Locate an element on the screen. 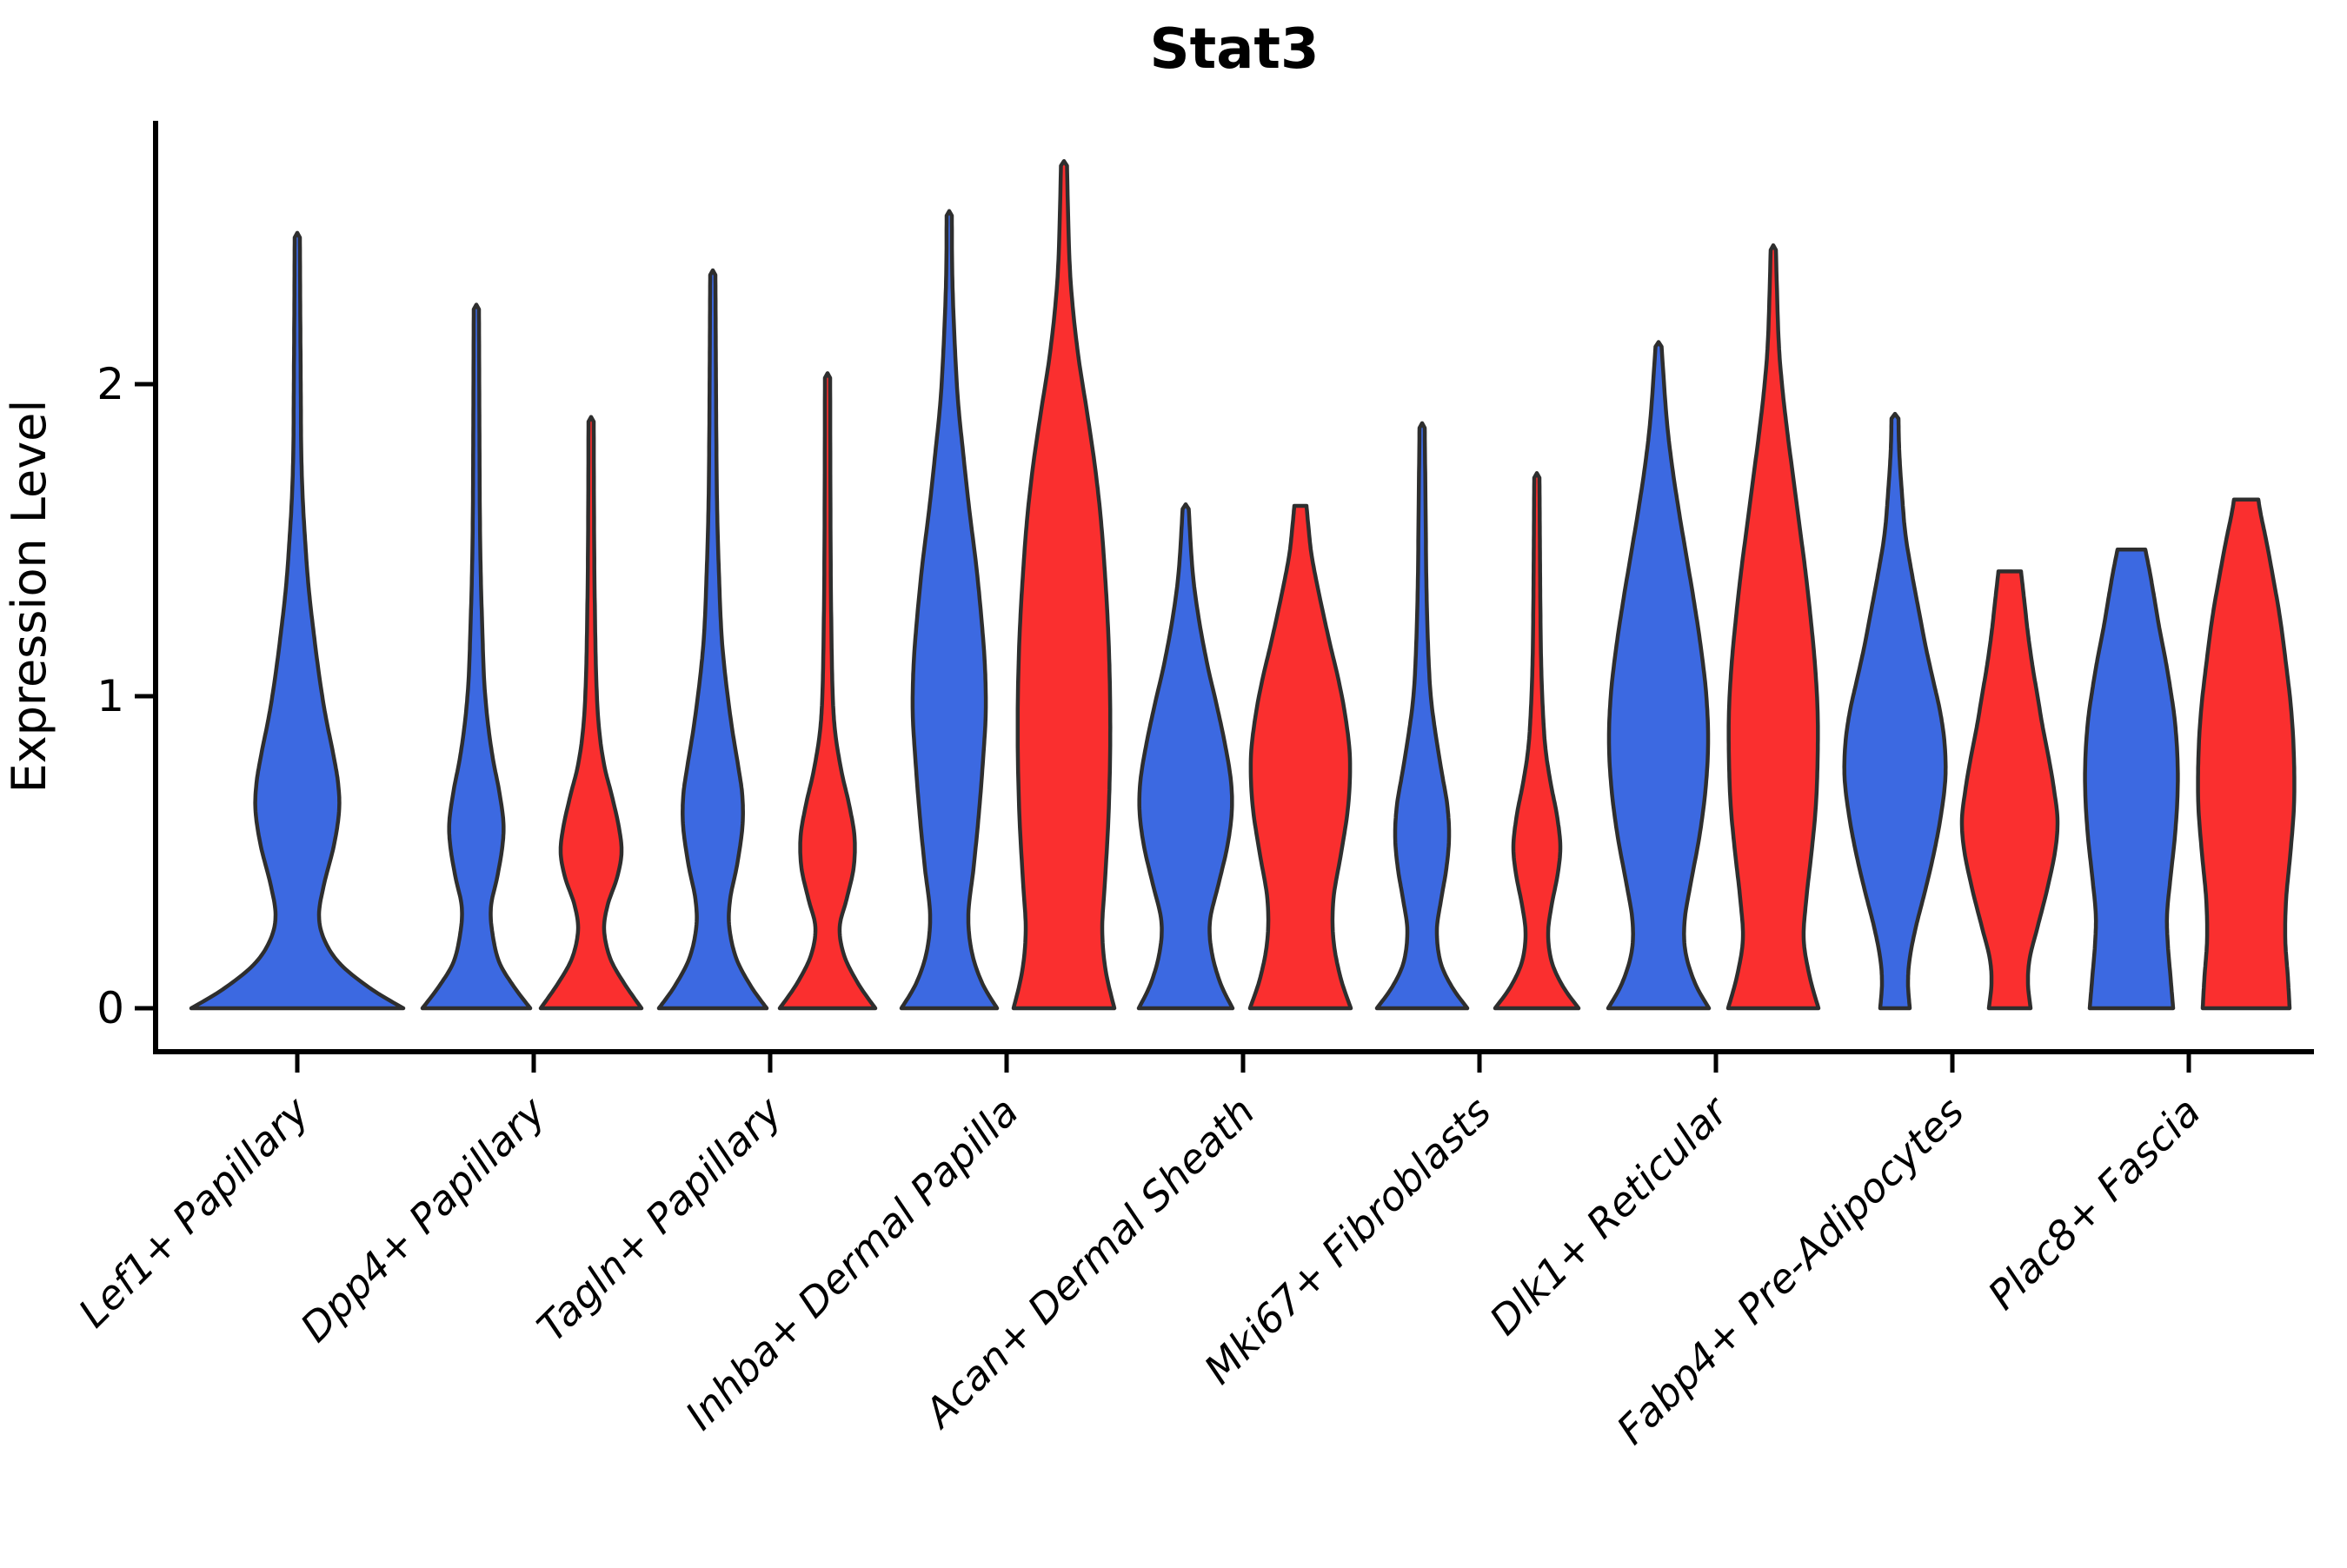 This screenshot has width=2347, height=1568. violin-2-blue is located at coordinates (712, 639).